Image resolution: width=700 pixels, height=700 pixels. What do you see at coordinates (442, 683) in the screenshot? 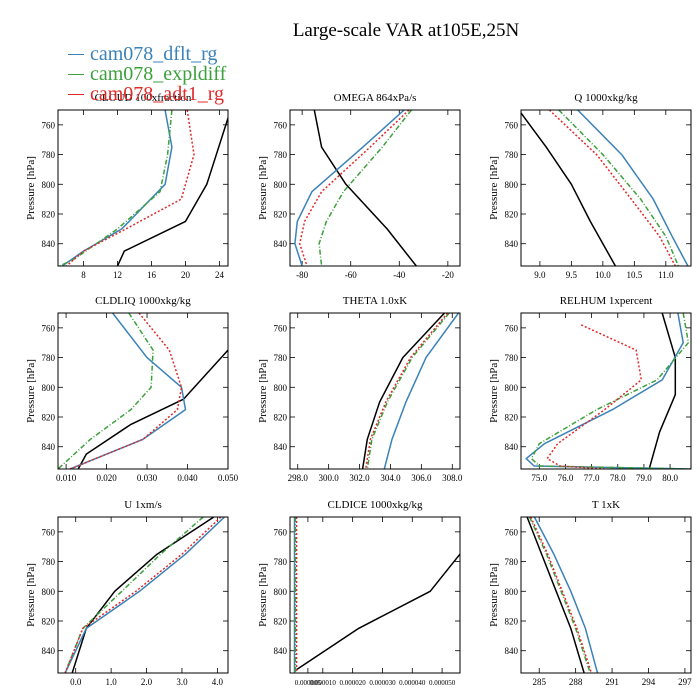
I see `x-tick-label: 0.000050` at bounding box center [442, 683].